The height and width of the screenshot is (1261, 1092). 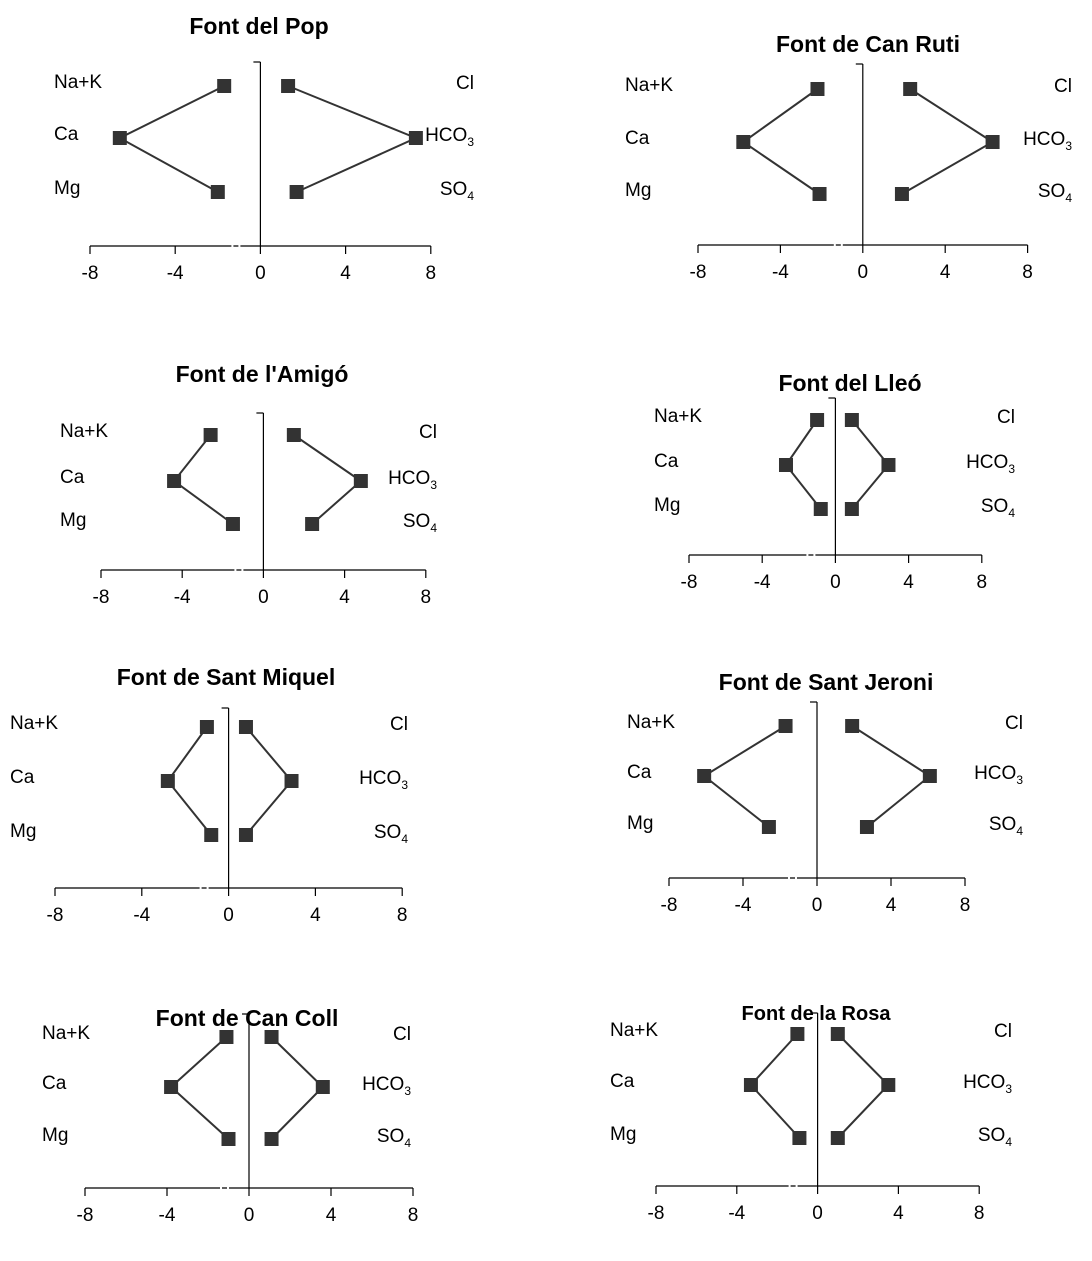 What do you see at coordinates (834, 481) in the screenshot?
I see `stiff-chart-3: Font del Lleó -8 -4 0 4 8 Na+K Ca Mg Cl HCO3 SO4` at bounding box center [834, 481].